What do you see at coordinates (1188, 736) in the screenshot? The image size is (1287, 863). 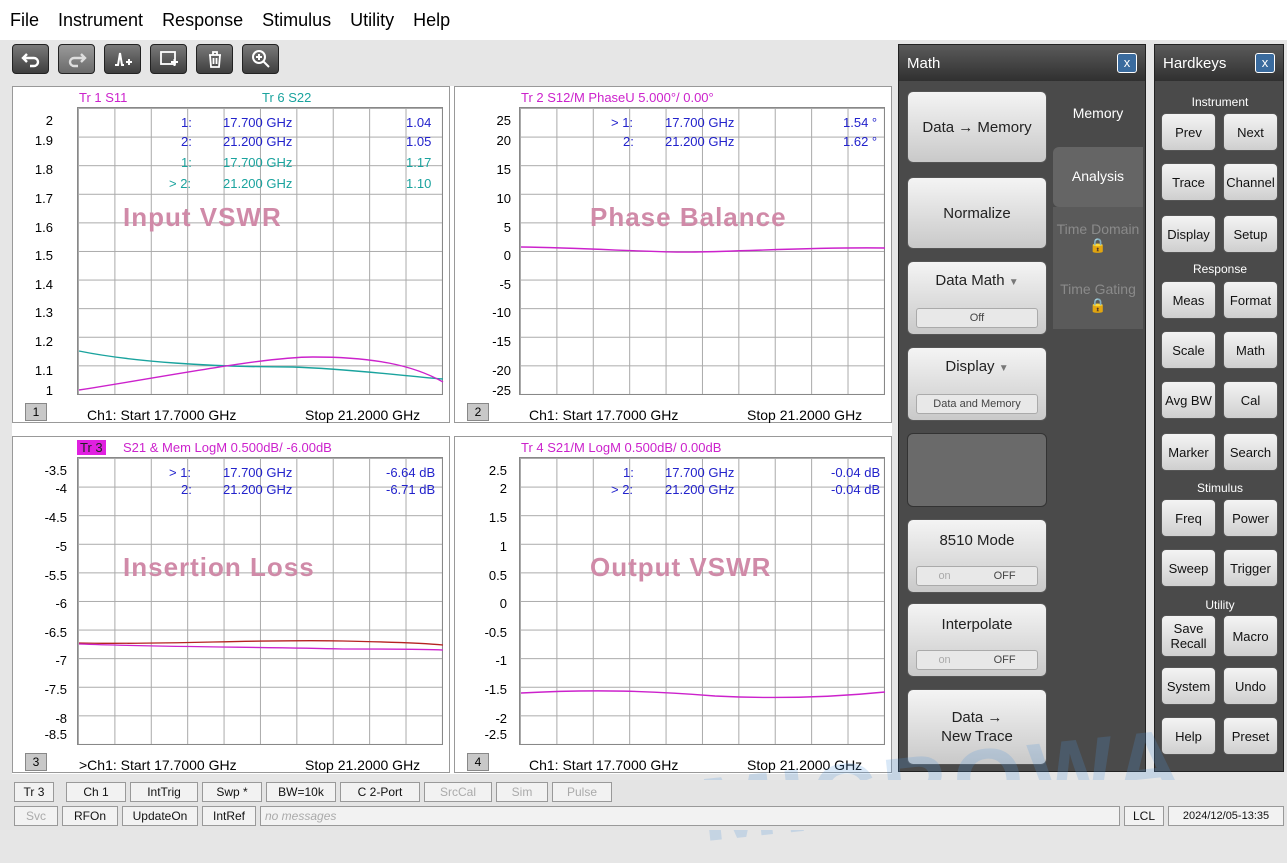 I see `help-key: Help` at bounding box center [1188, 736].